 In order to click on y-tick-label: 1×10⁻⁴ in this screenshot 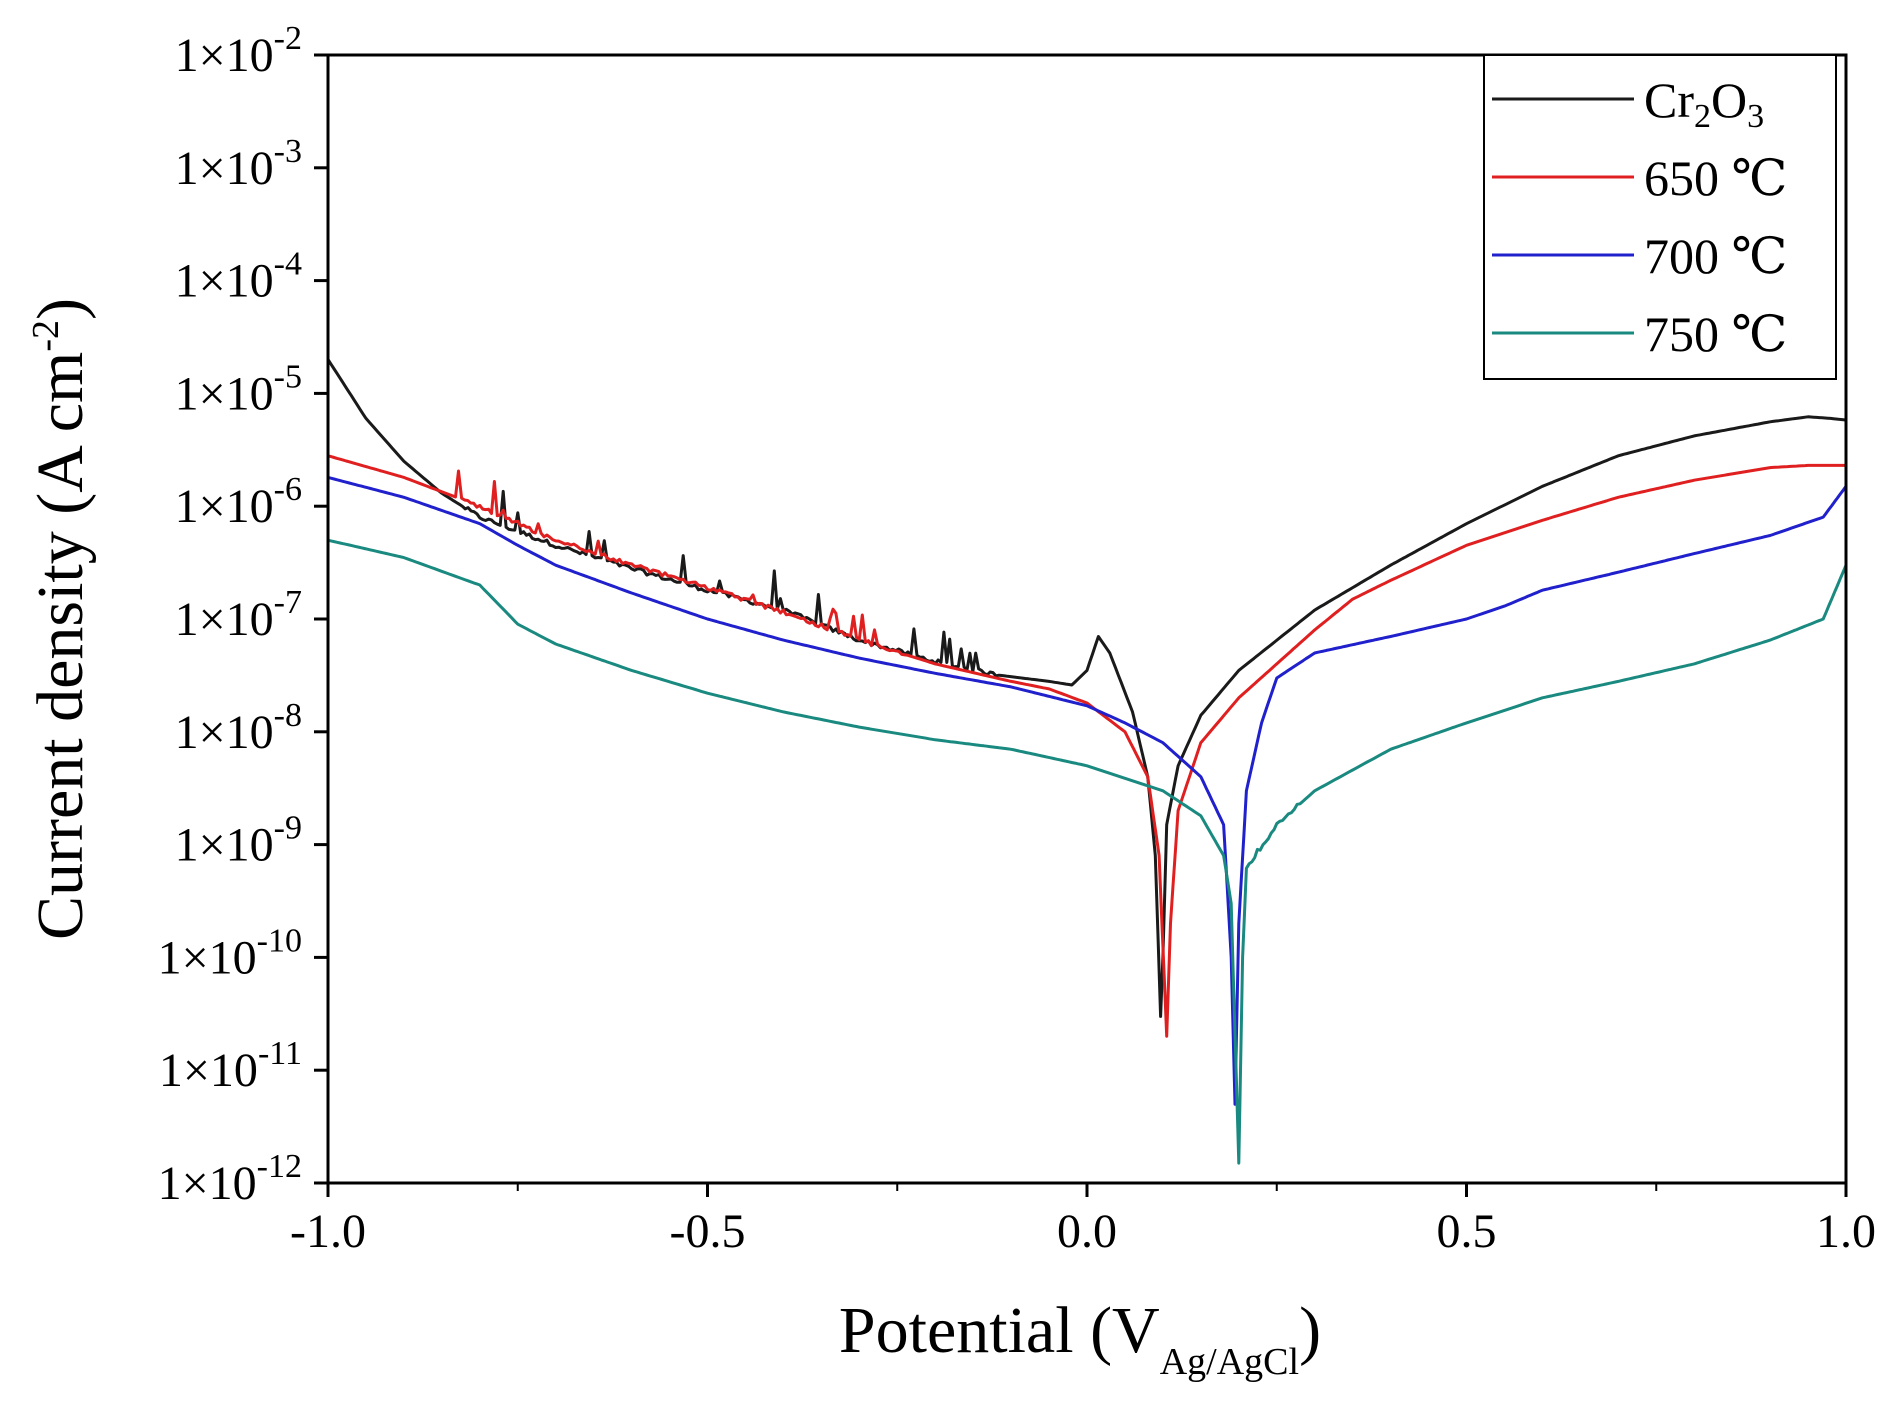, I will do `click(238, 277)`.